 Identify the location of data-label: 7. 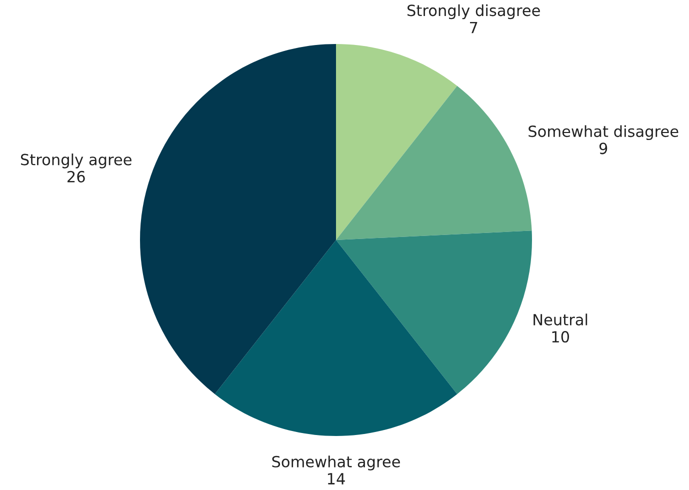
(474, 28).